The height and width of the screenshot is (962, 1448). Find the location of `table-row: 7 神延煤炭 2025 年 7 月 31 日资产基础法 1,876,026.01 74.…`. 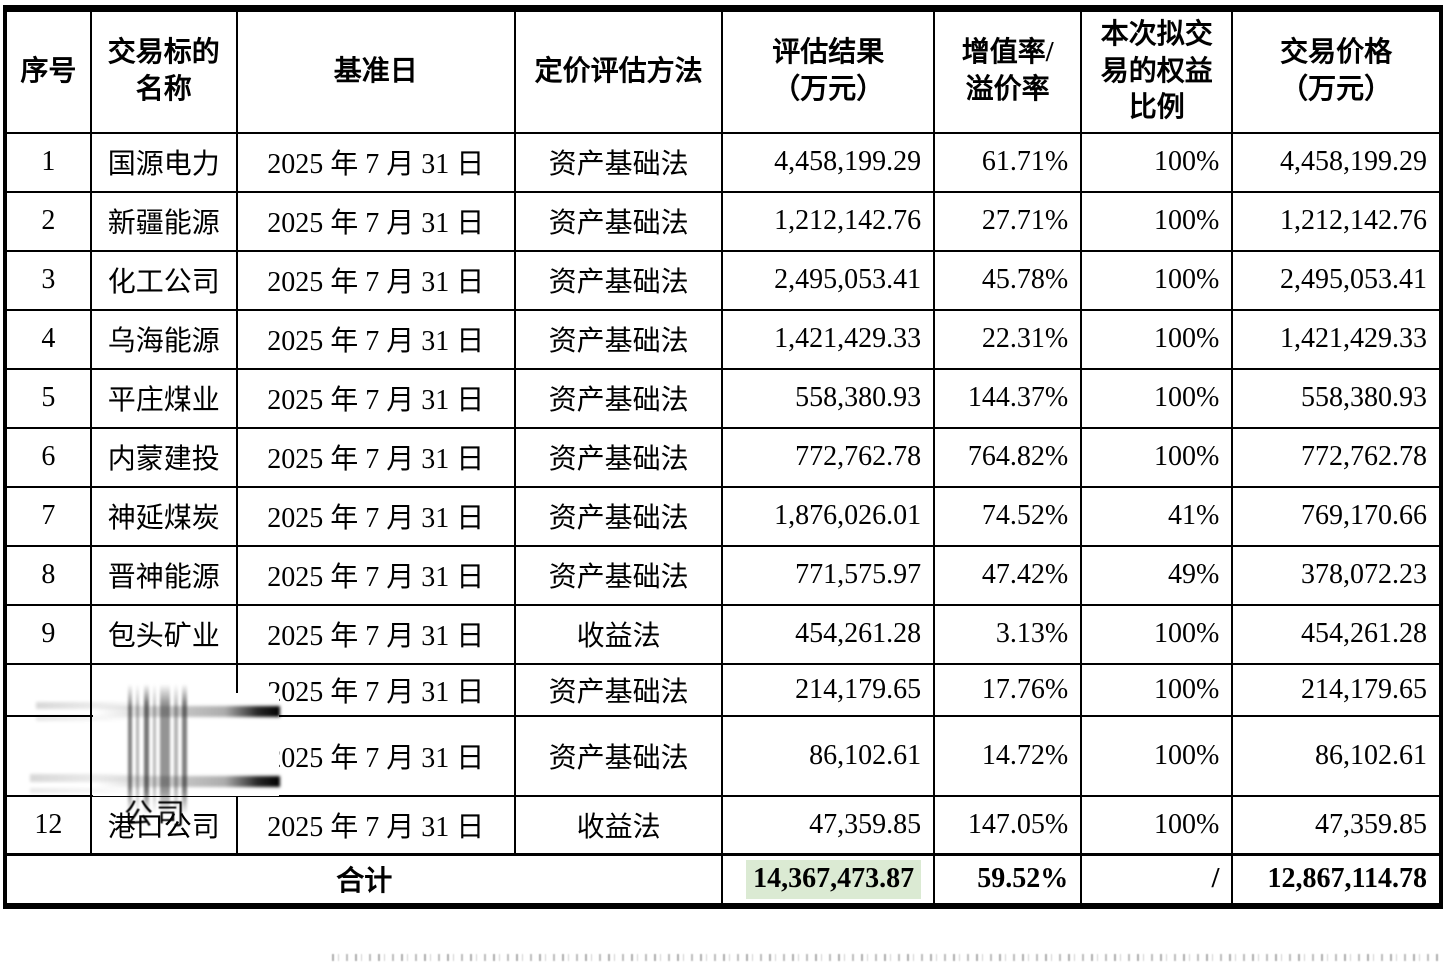

table-row: 7 神延煤炭 2025 年 7 月 31 日资产基础法 1,876,026.01 74.… is located at coordinates (723, 516).